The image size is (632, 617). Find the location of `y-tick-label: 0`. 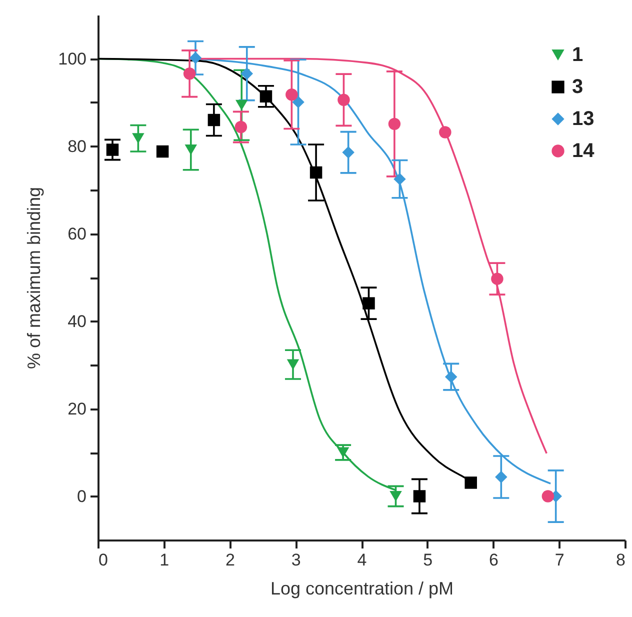

y-tick-label: 0 is located at coordinates (81, 496).